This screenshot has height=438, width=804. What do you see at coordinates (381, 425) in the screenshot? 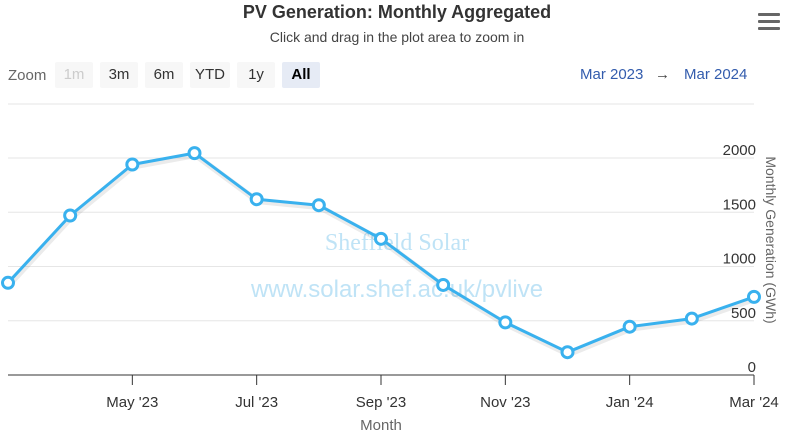
I see `x-axis-title: Month` at bounding box center [381, 425].